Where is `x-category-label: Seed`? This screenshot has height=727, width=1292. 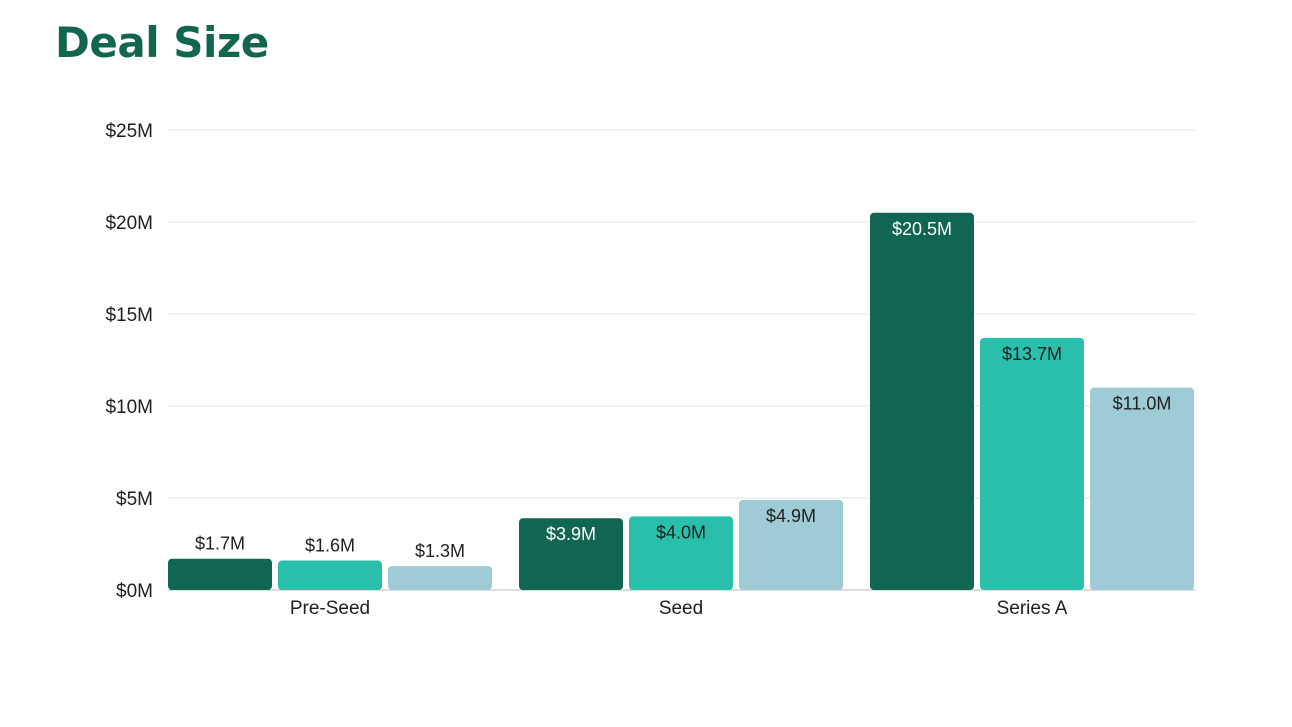 x-category-label: Seed is located at coordinates (681, 608).